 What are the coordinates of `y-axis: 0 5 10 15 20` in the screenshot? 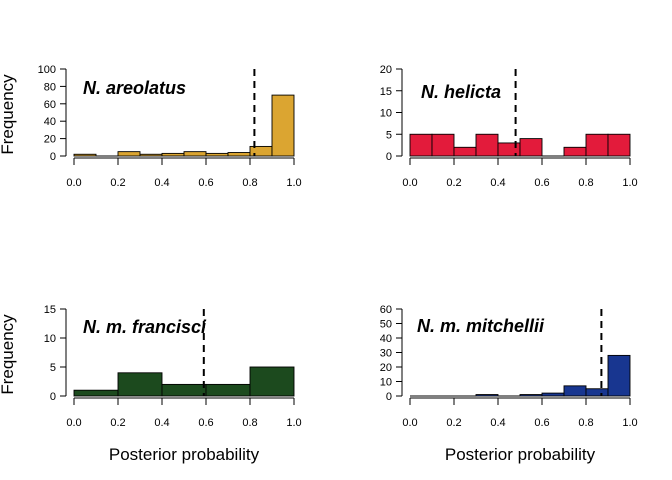 It's located at (391, 113).